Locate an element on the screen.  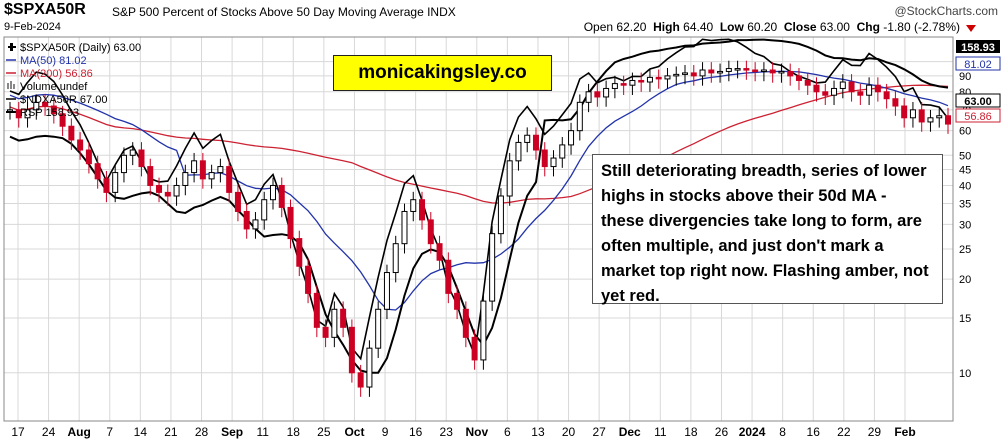
y-tick-label: 45 is located at coordinates (965, 171).